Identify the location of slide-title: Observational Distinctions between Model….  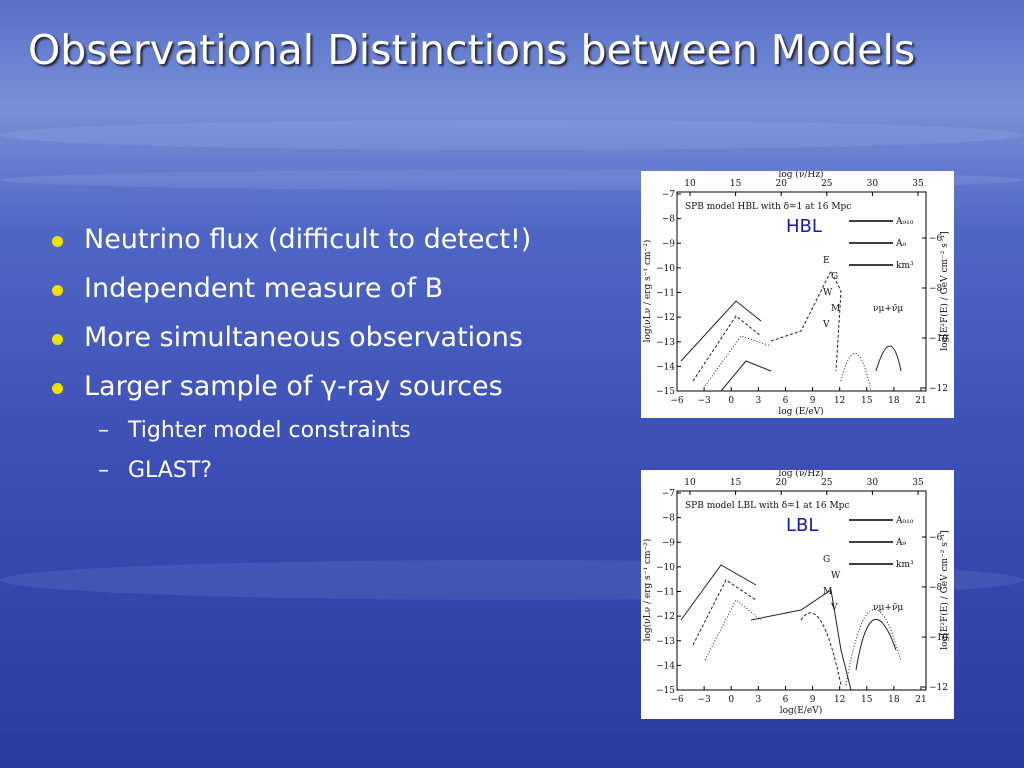
(472, 50).